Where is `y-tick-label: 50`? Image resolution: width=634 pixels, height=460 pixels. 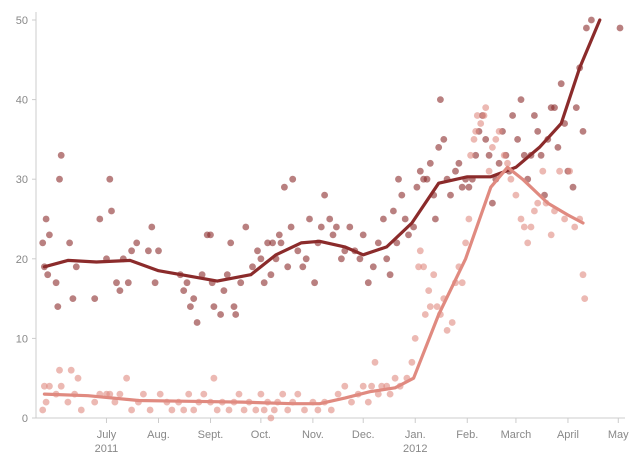 y-tick-label: 50 is located at coordinates (22, 21).